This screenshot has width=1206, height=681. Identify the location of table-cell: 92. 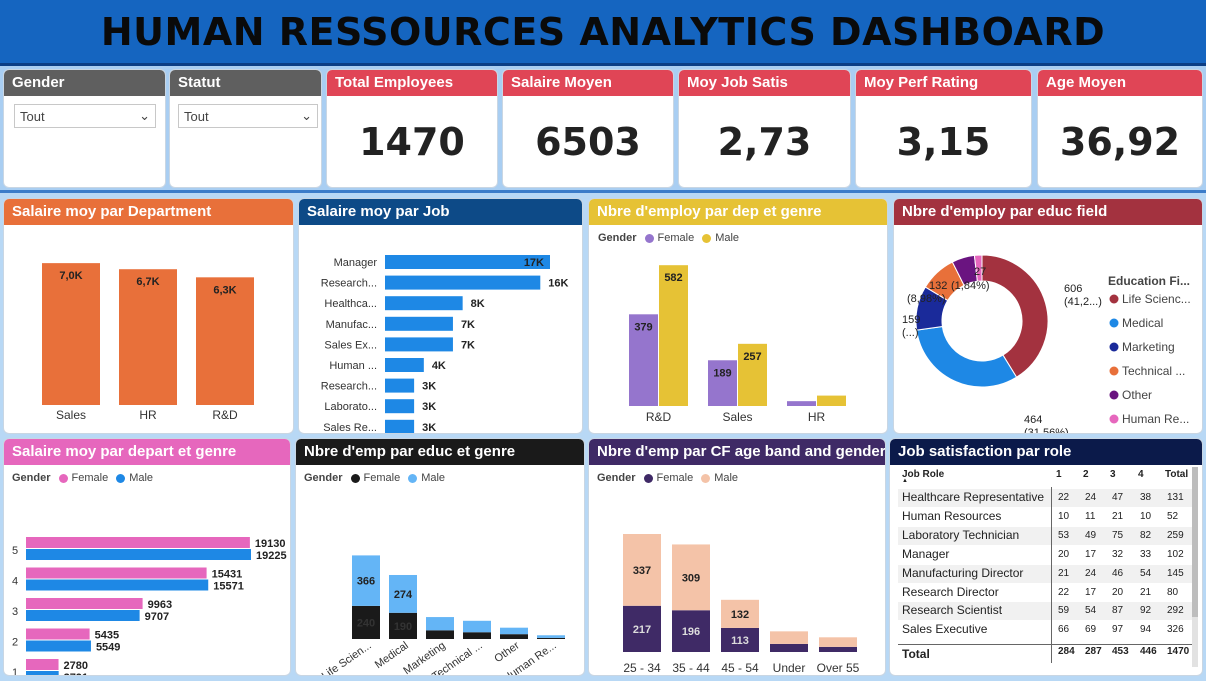
(1146, 611).